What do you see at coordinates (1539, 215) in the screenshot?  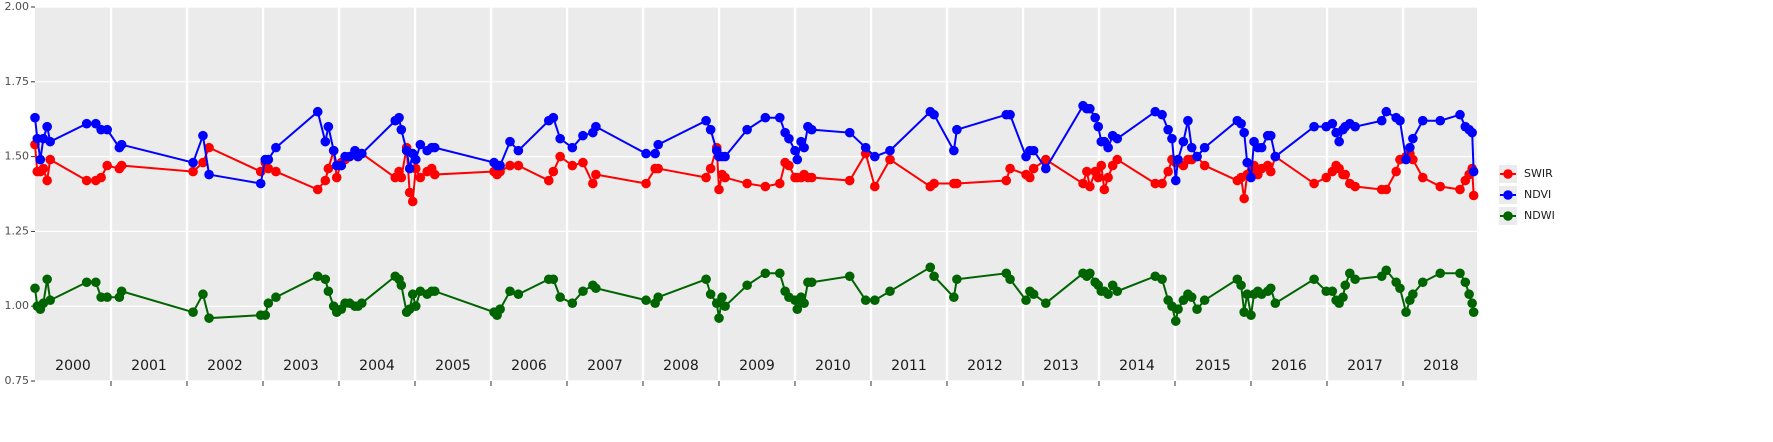 I see `legend-label: NDWI` at bounding box center [1539, 215].